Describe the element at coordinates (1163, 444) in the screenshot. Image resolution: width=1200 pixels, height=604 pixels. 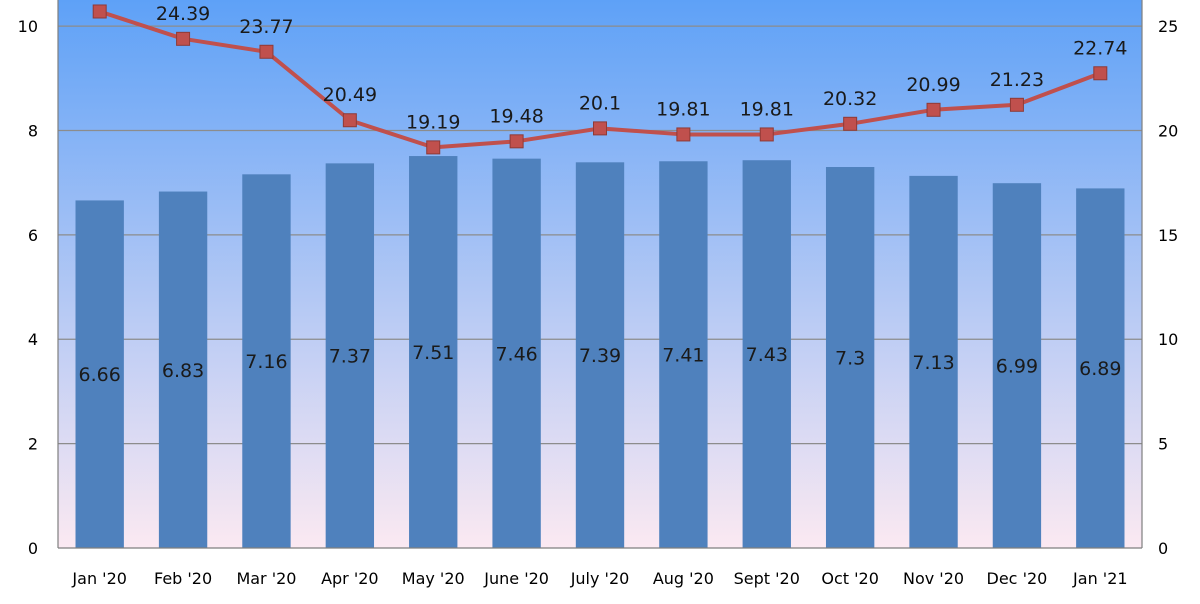
I see `y-right-tick-label: 5` at that location.